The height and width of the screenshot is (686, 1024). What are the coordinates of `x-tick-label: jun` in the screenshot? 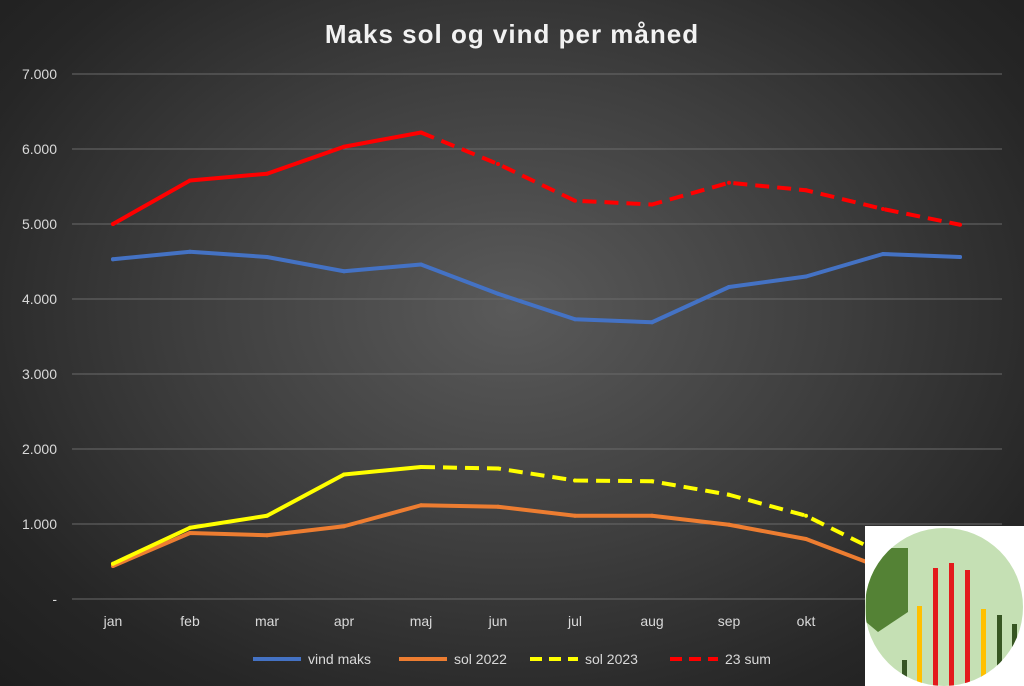 It's located at (498, 621).